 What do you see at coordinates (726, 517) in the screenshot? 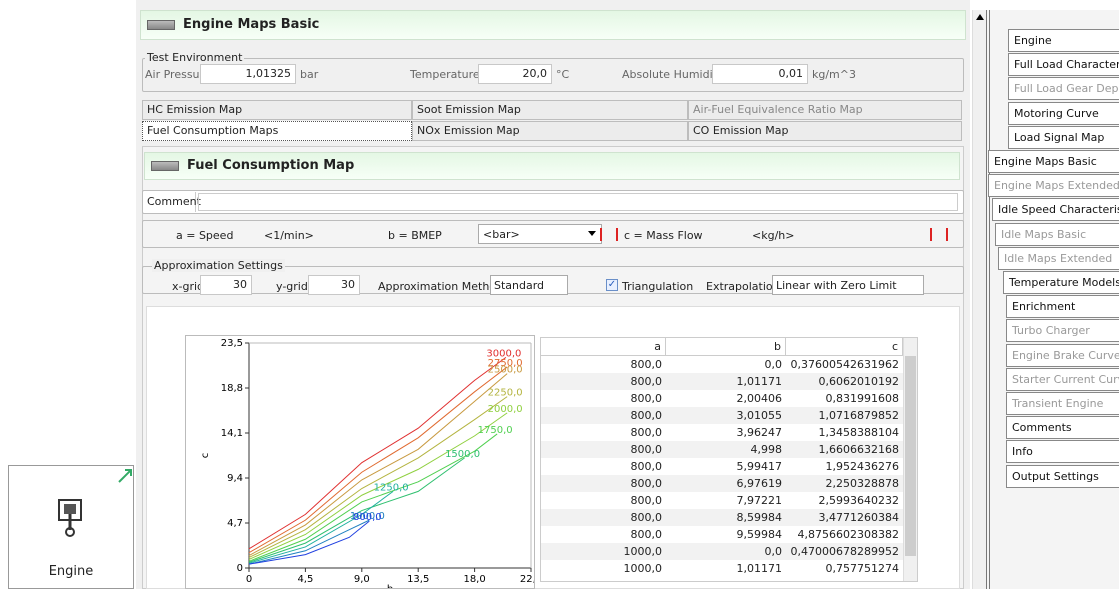
I see `table-cell: 8,59984` at bounding box center [726, 517].